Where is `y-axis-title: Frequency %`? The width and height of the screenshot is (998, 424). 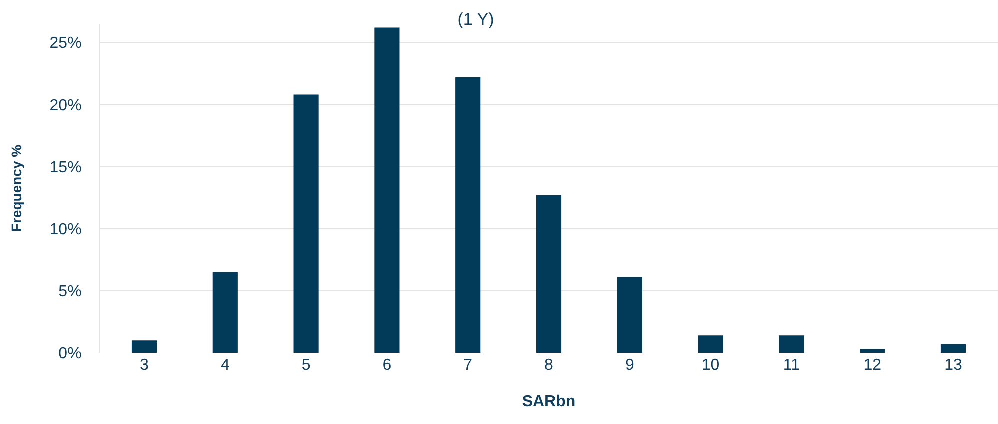 y-axis-title: Frequency % is located at coordinates (16, 188).